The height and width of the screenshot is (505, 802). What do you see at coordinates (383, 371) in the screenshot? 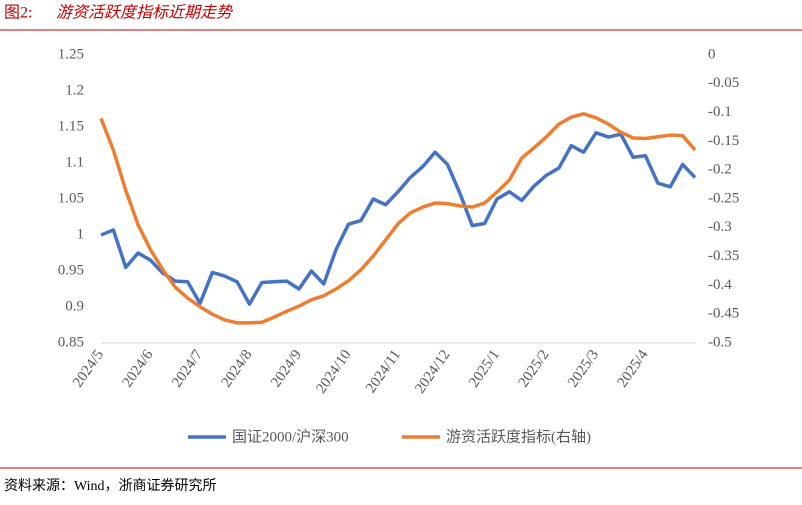
I see `x-tick-label: 2024/11` at bounding box center [383, 371].